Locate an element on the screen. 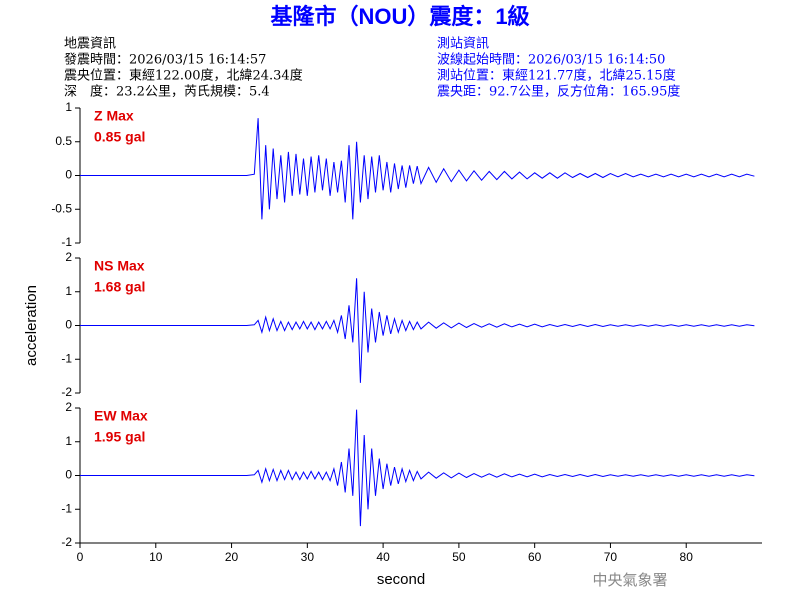 The height and width of the screenshot is (600, 800). header-line: 震央距：92.7公里，反方位角：165.95度 is located at coordinates (558, 92).